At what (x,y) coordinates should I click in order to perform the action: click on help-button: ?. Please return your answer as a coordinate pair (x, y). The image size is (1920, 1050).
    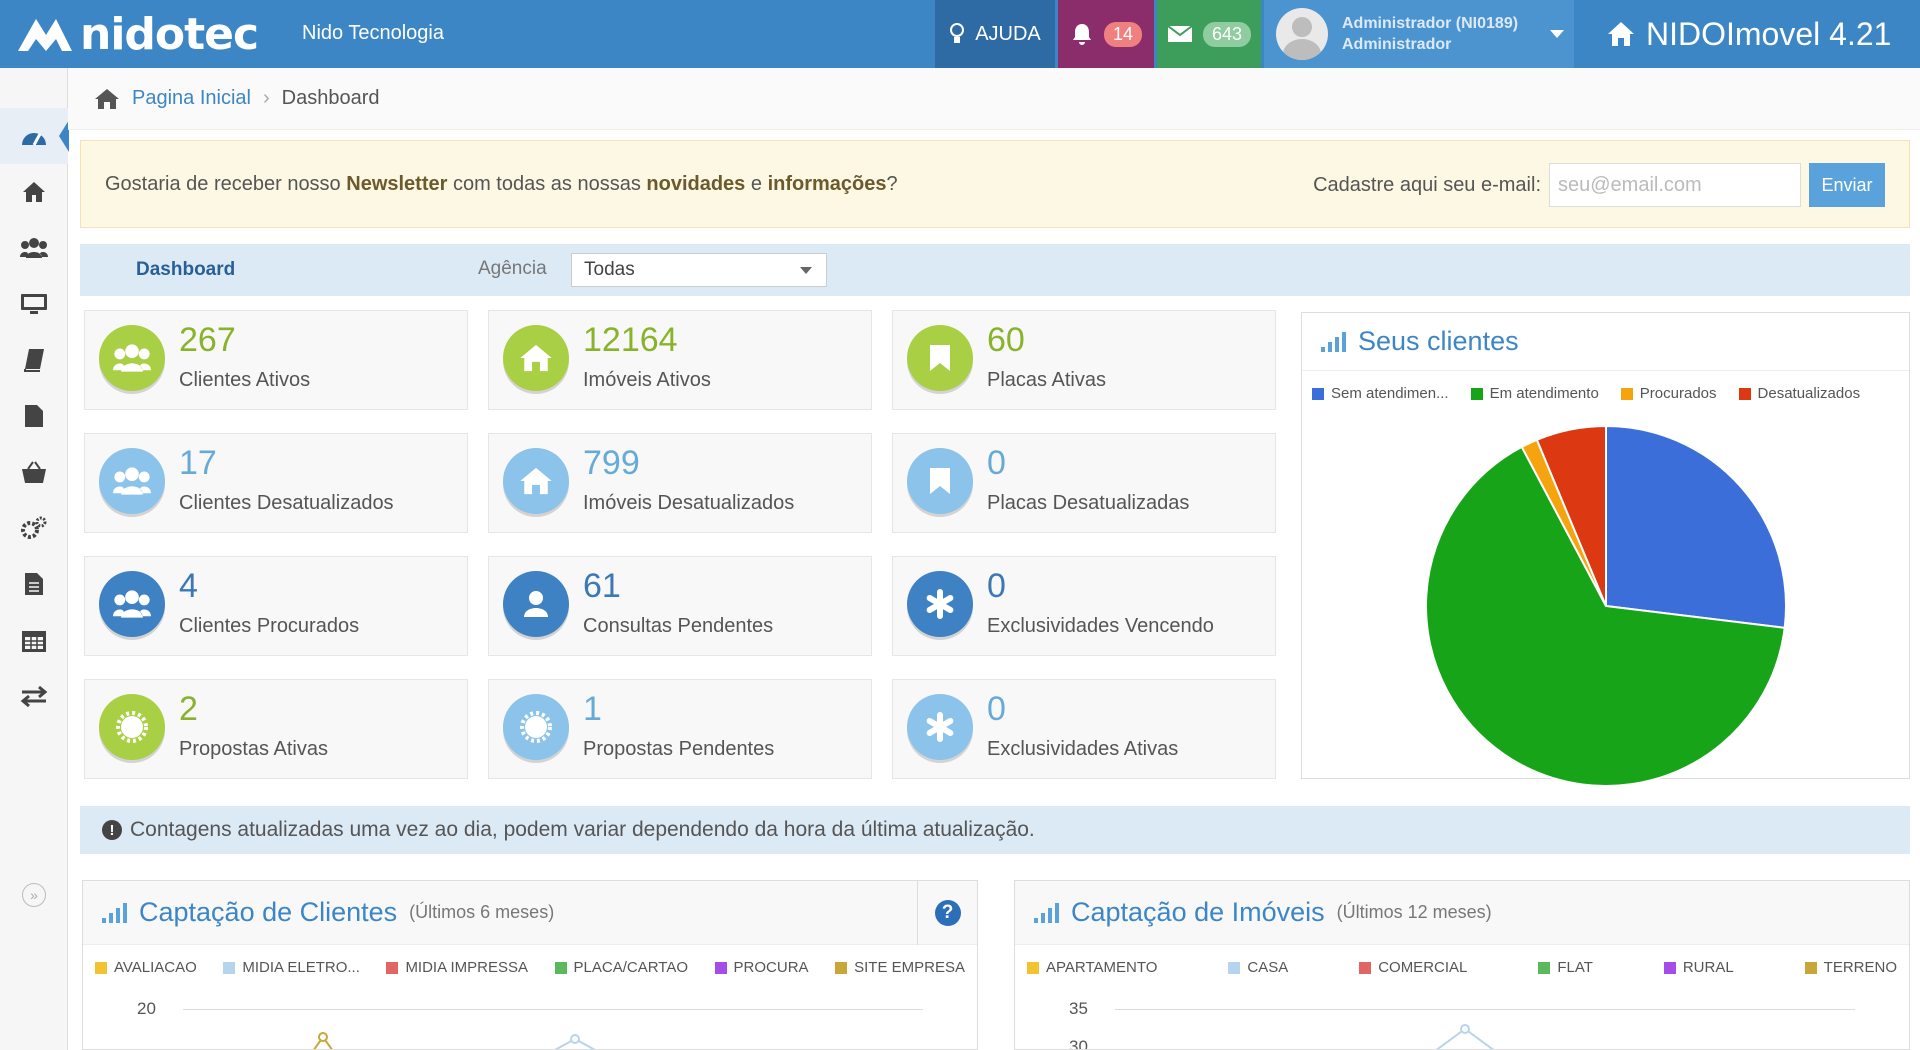
    Looking at the image, I should click on (947, 913).